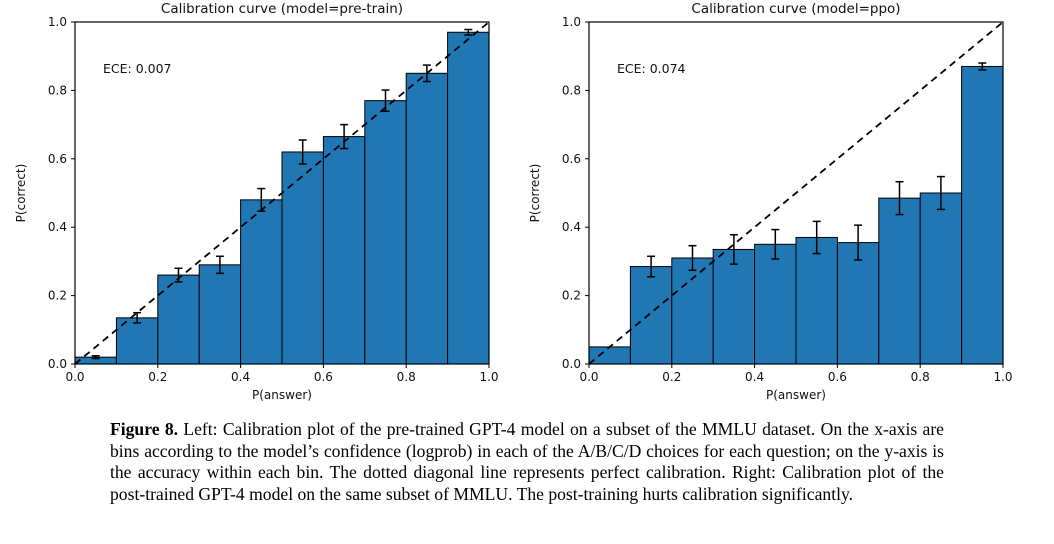 This screenshot has width=1054, height=544. I want to click on chart-title: Calibration curve (model=pre-train), so click(282, 9).